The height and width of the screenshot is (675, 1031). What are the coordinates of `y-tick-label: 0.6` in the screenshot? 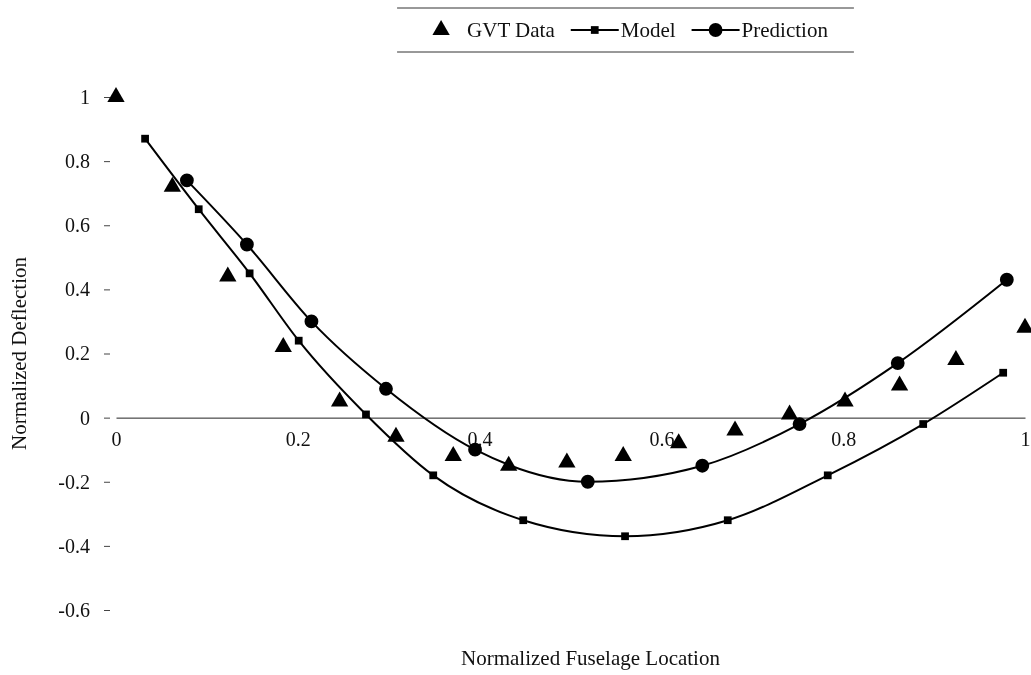 It's located at (77, 225).